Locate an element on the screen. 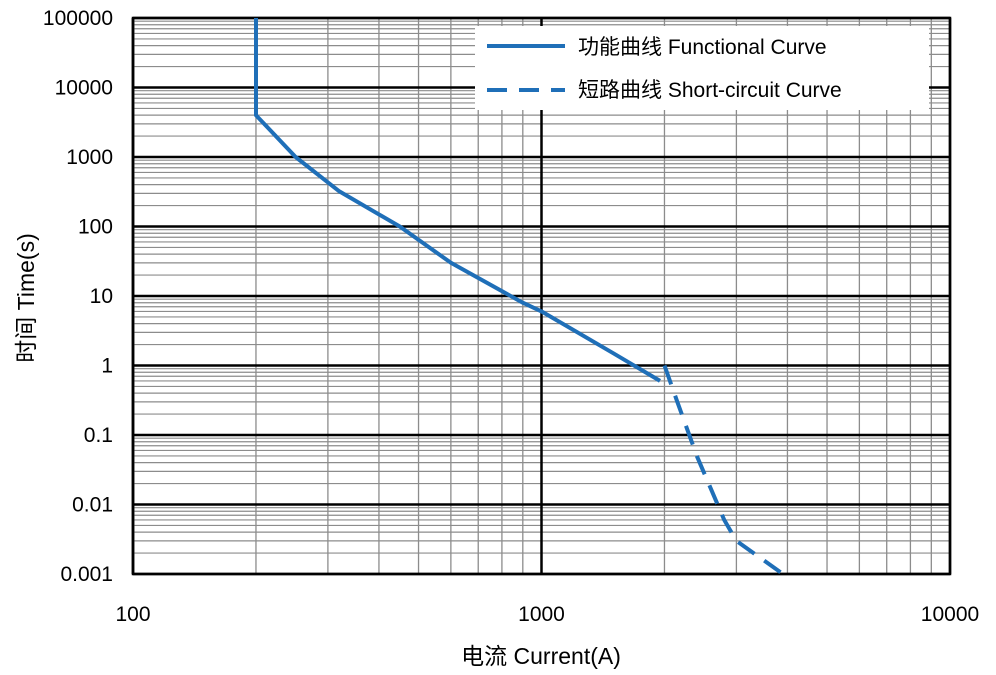 This screenshot has height=675, width=996. legend-box is located at coordinates (702, 68).